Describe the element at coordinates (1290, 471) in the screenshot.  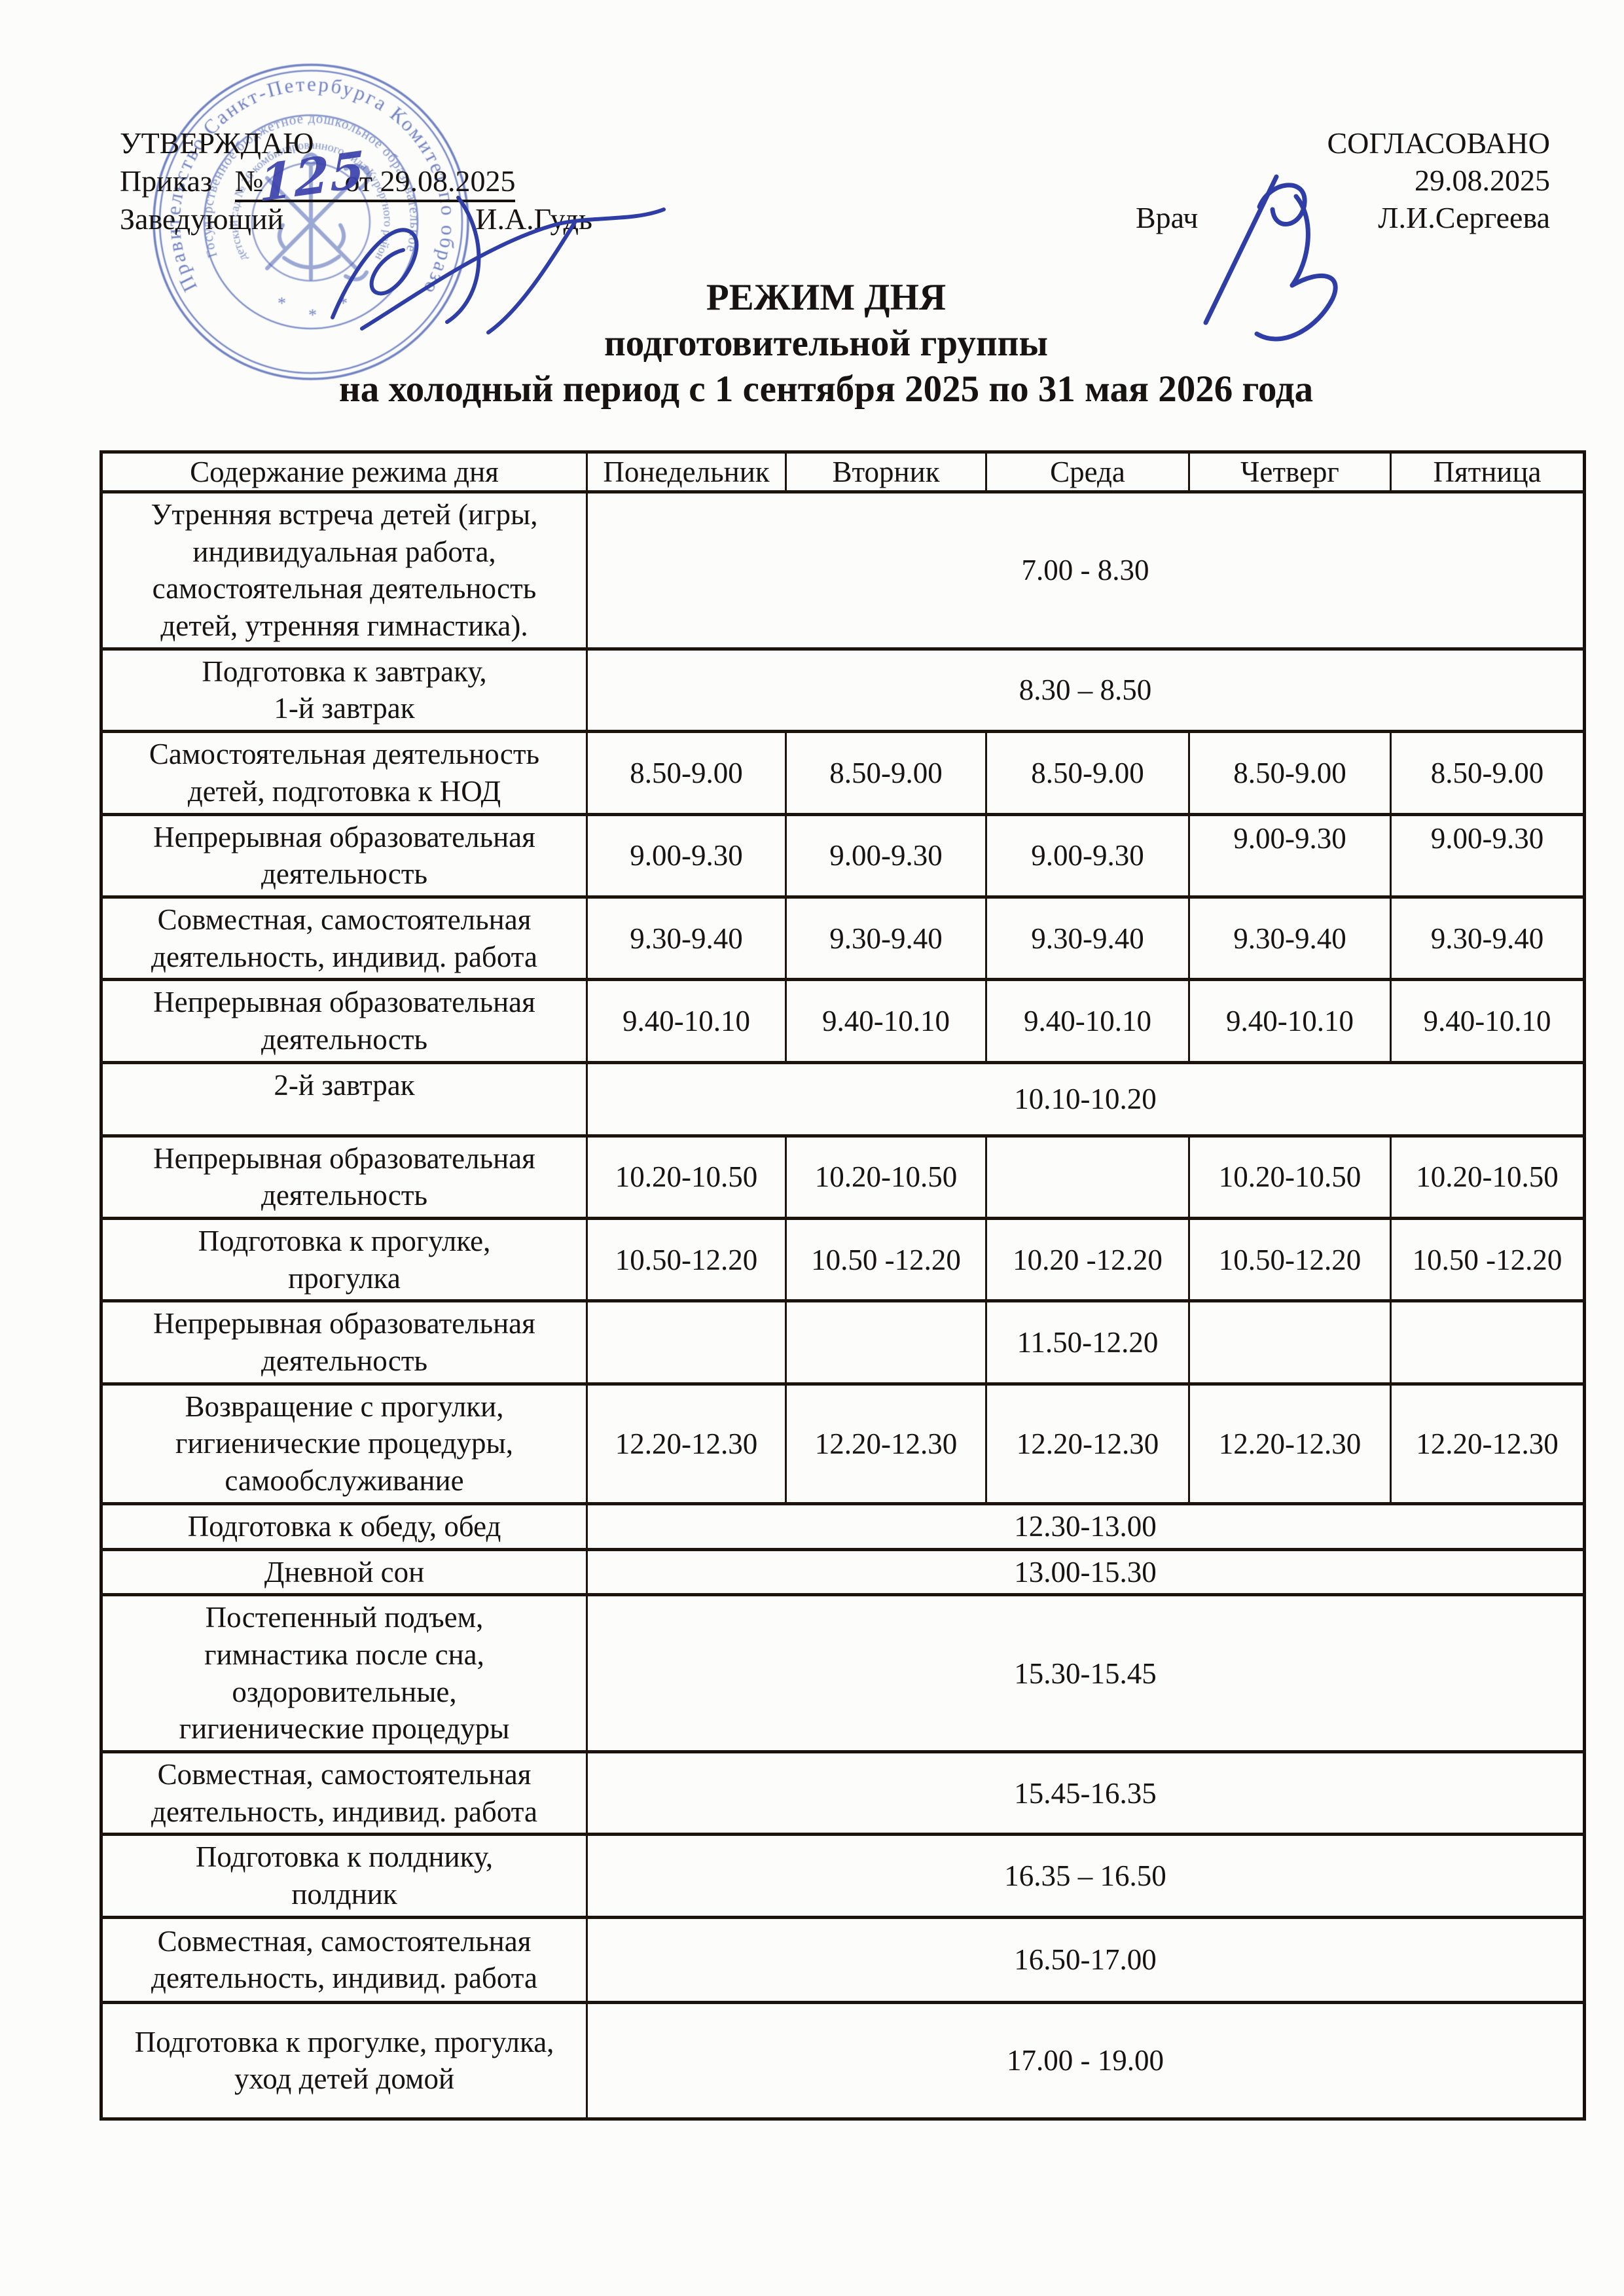
I see `column-header-thursday: Четверг` at that location.